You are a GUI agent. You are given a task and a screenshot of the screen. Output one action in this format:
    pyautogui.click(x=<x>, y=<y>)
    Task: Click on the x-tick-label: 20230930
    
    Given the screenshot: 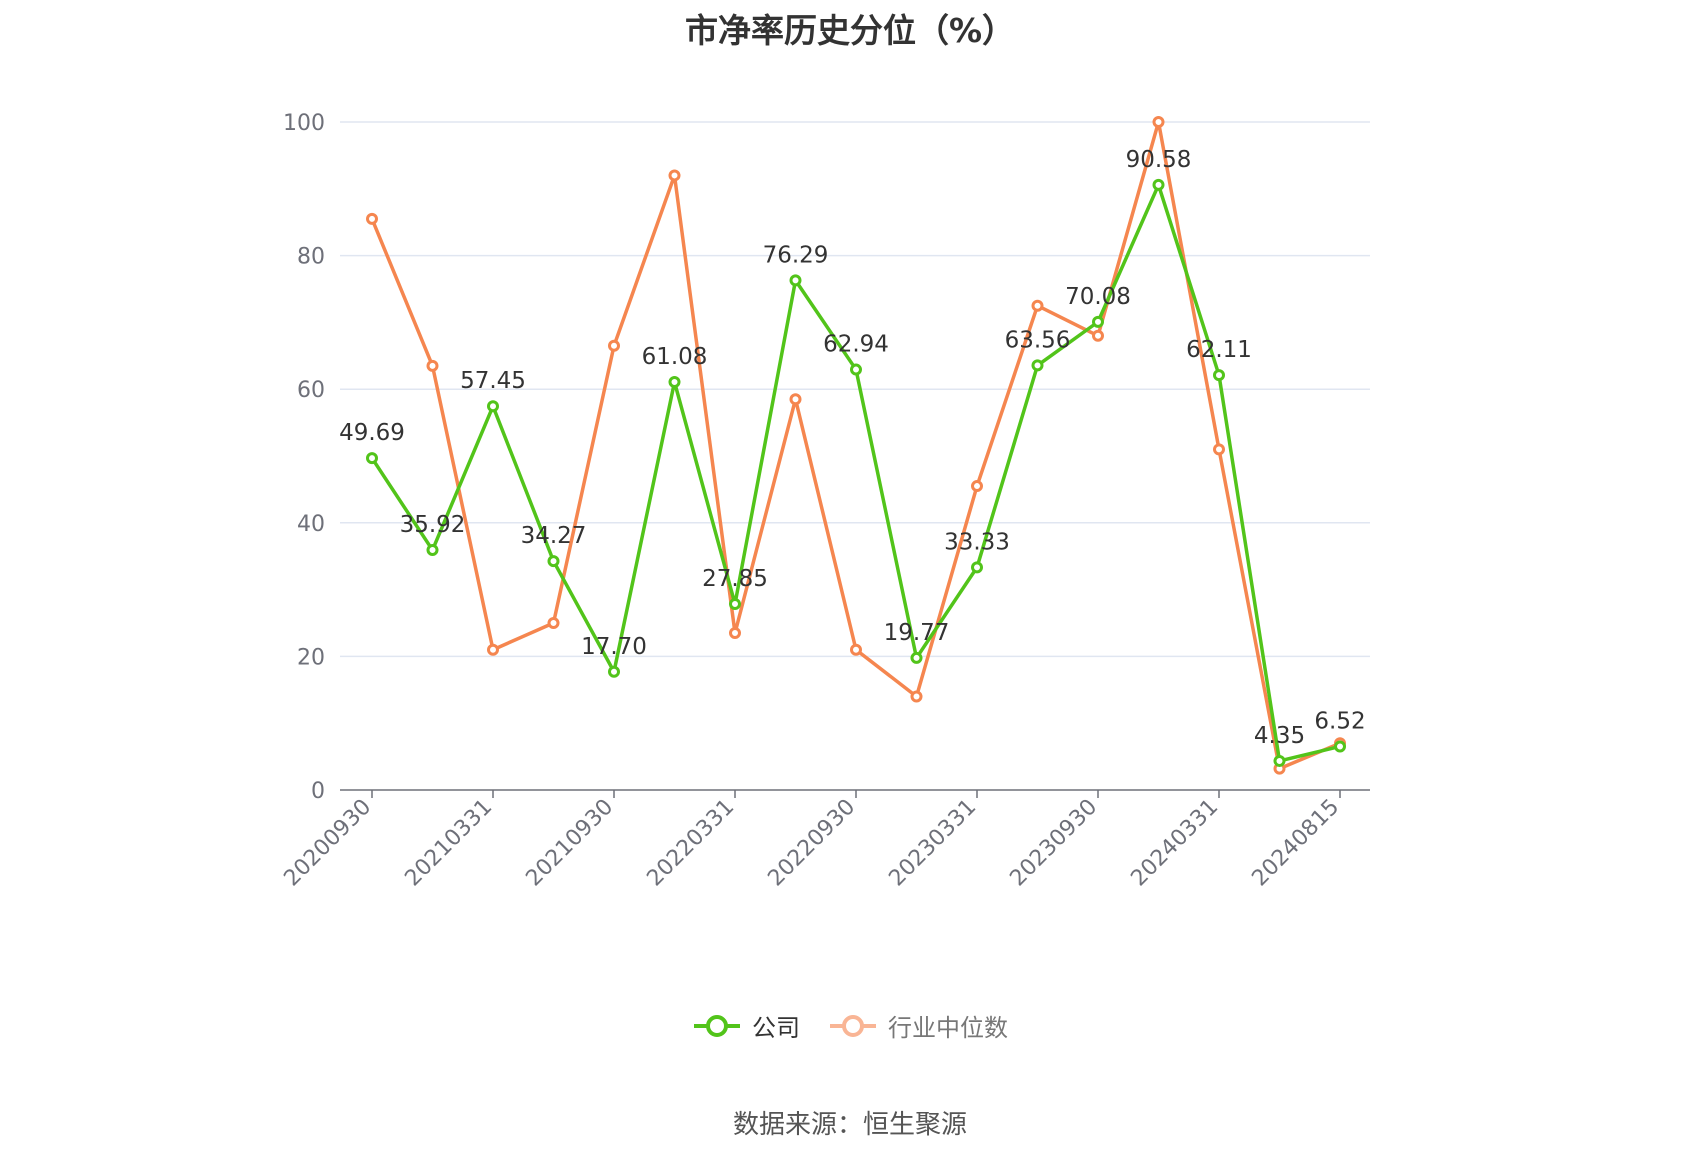 What is the action you would take?
    pyautogui.click(x=1053, y=843)
    